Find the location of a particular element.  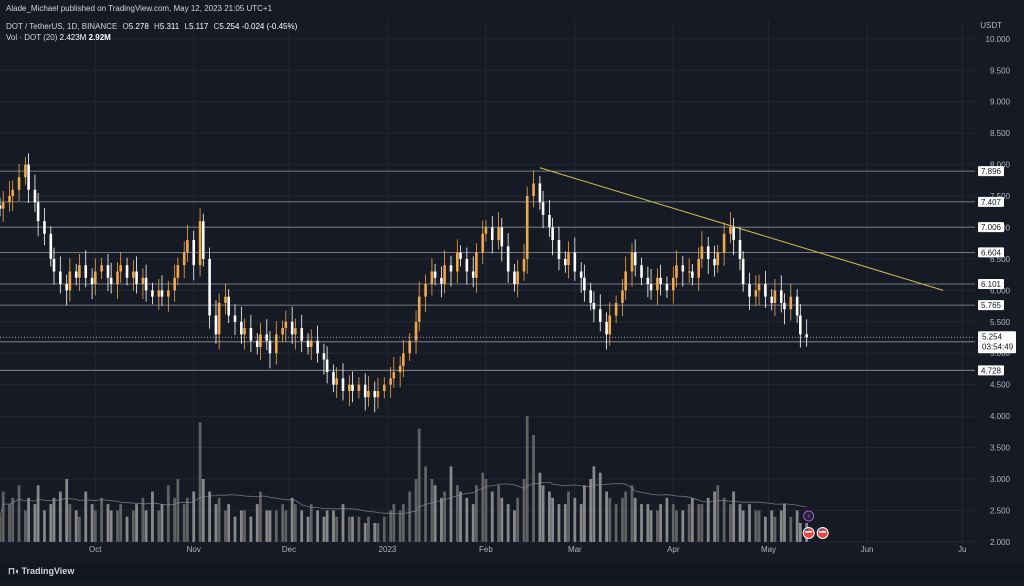

tradingview-brand: ⊓◖ TradingView is located at coordinates (41, 571).